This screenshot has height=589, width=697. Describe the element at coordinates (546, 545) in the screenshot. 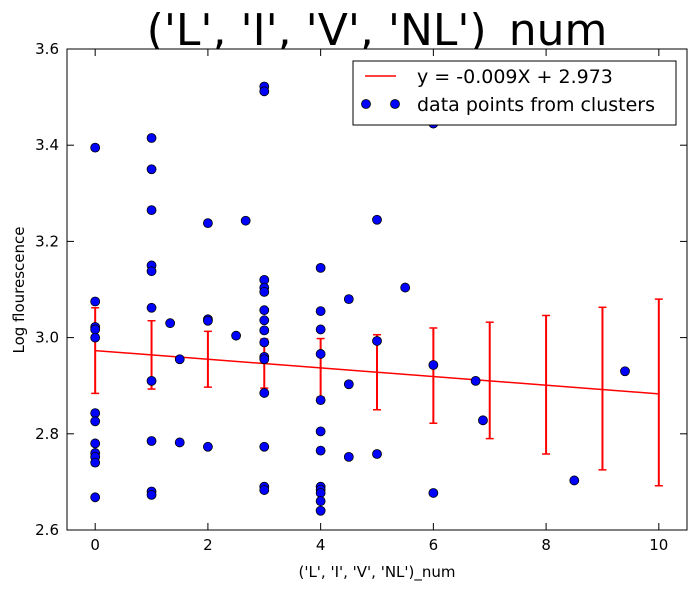

I see `x-tick-label: 8` at that location.